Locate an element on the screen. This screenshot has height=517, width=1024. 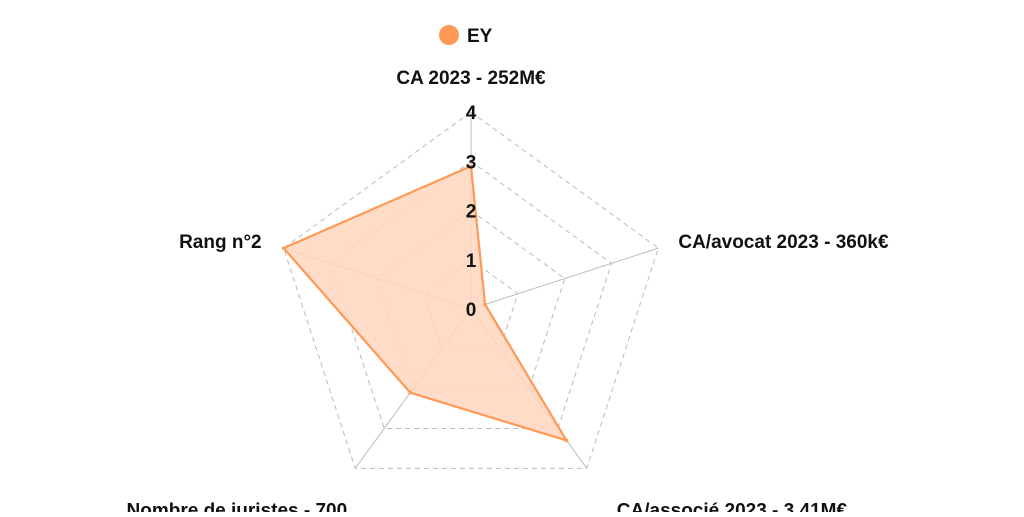
r-tick-label-4: 4 is located at coordinates (471, 113).